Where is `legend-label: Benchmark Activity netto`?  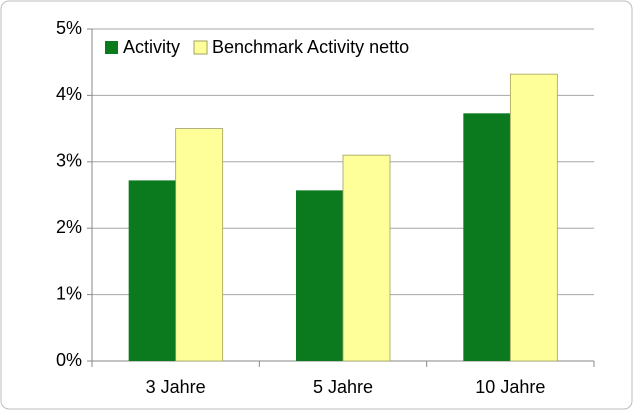
legend-label: Benchmark Activity netto is located at coordinates (310, 47).